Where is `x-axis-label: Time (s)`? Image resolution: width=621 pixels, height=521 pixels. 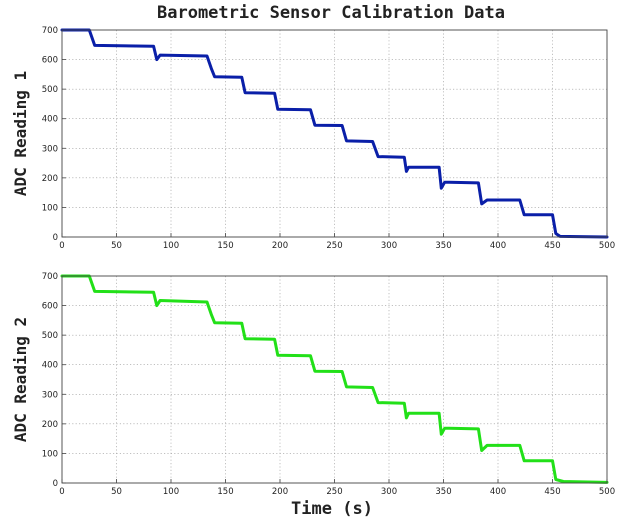
x-axis-label: Time (s) is located at coordinates (332, 509).